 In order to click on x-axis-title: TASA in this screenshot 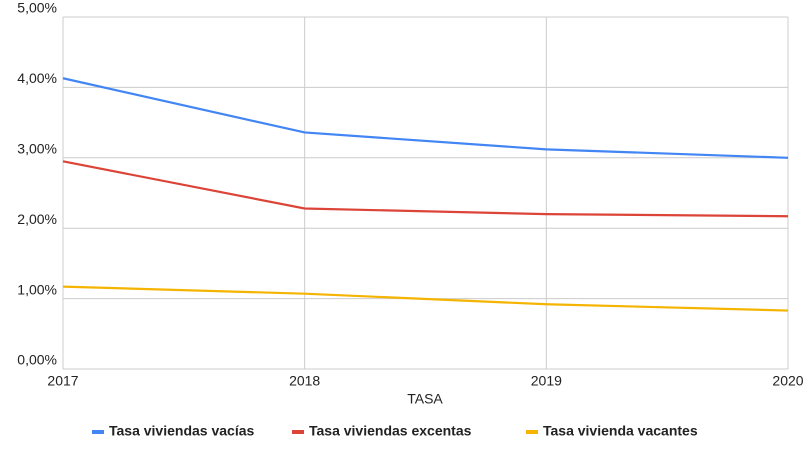, I will do `click(425, 399)`.